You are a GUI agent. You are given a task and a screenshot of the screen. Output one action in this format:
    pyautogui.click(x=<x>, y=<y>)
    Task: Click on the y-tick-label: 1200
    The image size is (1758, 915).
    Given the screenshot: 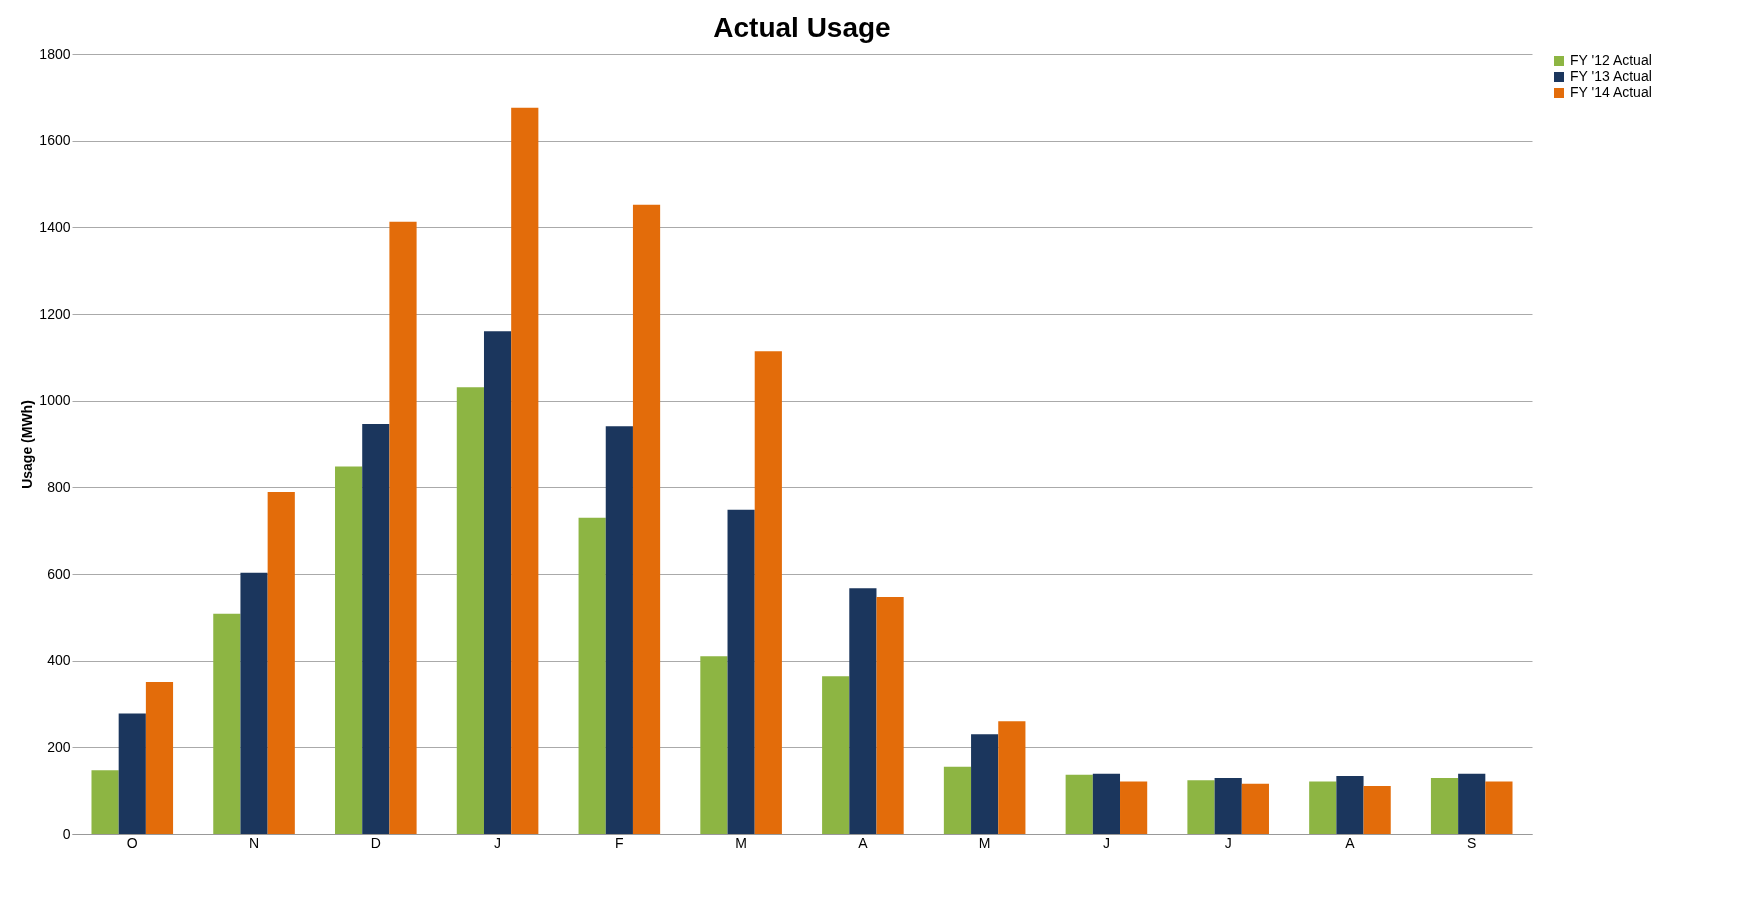 What is the action you would take?
    pyautogui.click(x=55, y=313)
    